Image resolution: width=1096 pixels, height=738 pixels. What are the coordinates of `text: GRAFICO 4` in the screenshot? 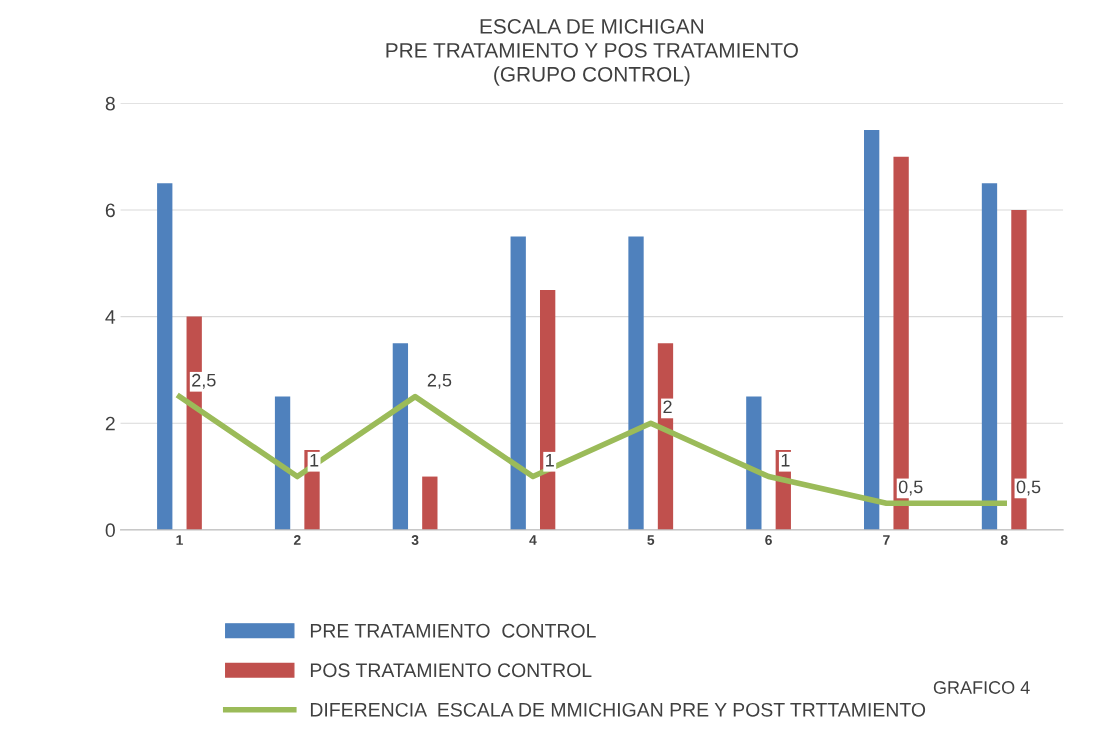 It's located at (981, 687).